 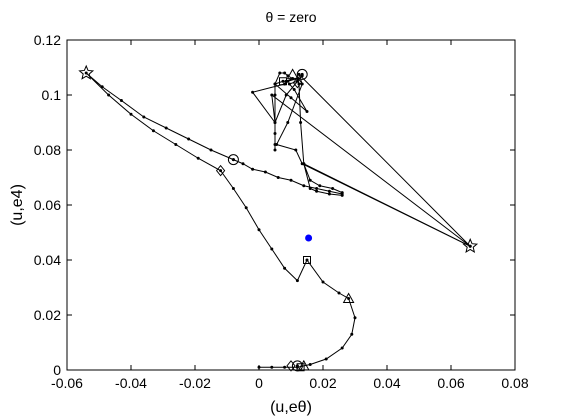 What do you see at coordinates (291, 407) in the screenshot?
I see `x-axis-label: (u,eθ)` at bounding box center [291, 407].